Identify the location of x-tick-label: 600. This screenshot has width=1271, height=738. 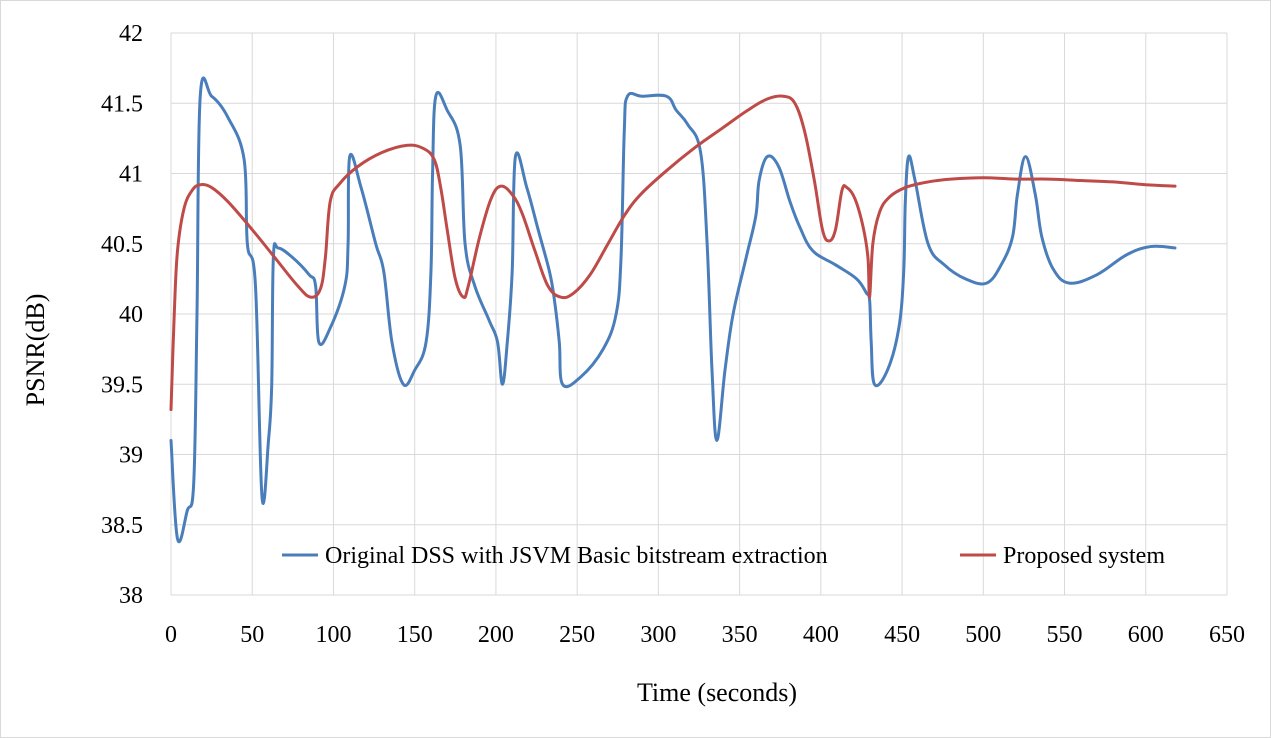
(1146, 635).